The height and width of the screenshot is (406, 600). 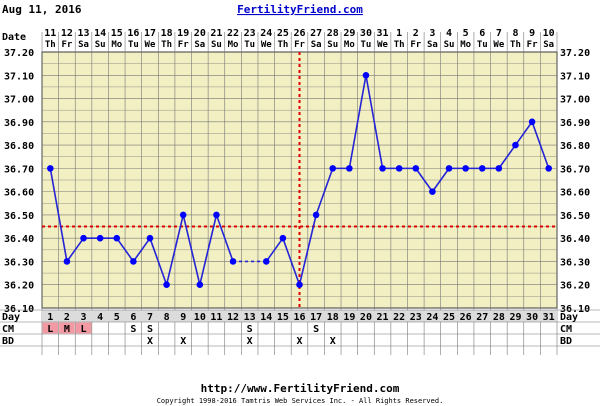 I want to click on y-tick-label-left: 36.70, so click(x=19, y=169).